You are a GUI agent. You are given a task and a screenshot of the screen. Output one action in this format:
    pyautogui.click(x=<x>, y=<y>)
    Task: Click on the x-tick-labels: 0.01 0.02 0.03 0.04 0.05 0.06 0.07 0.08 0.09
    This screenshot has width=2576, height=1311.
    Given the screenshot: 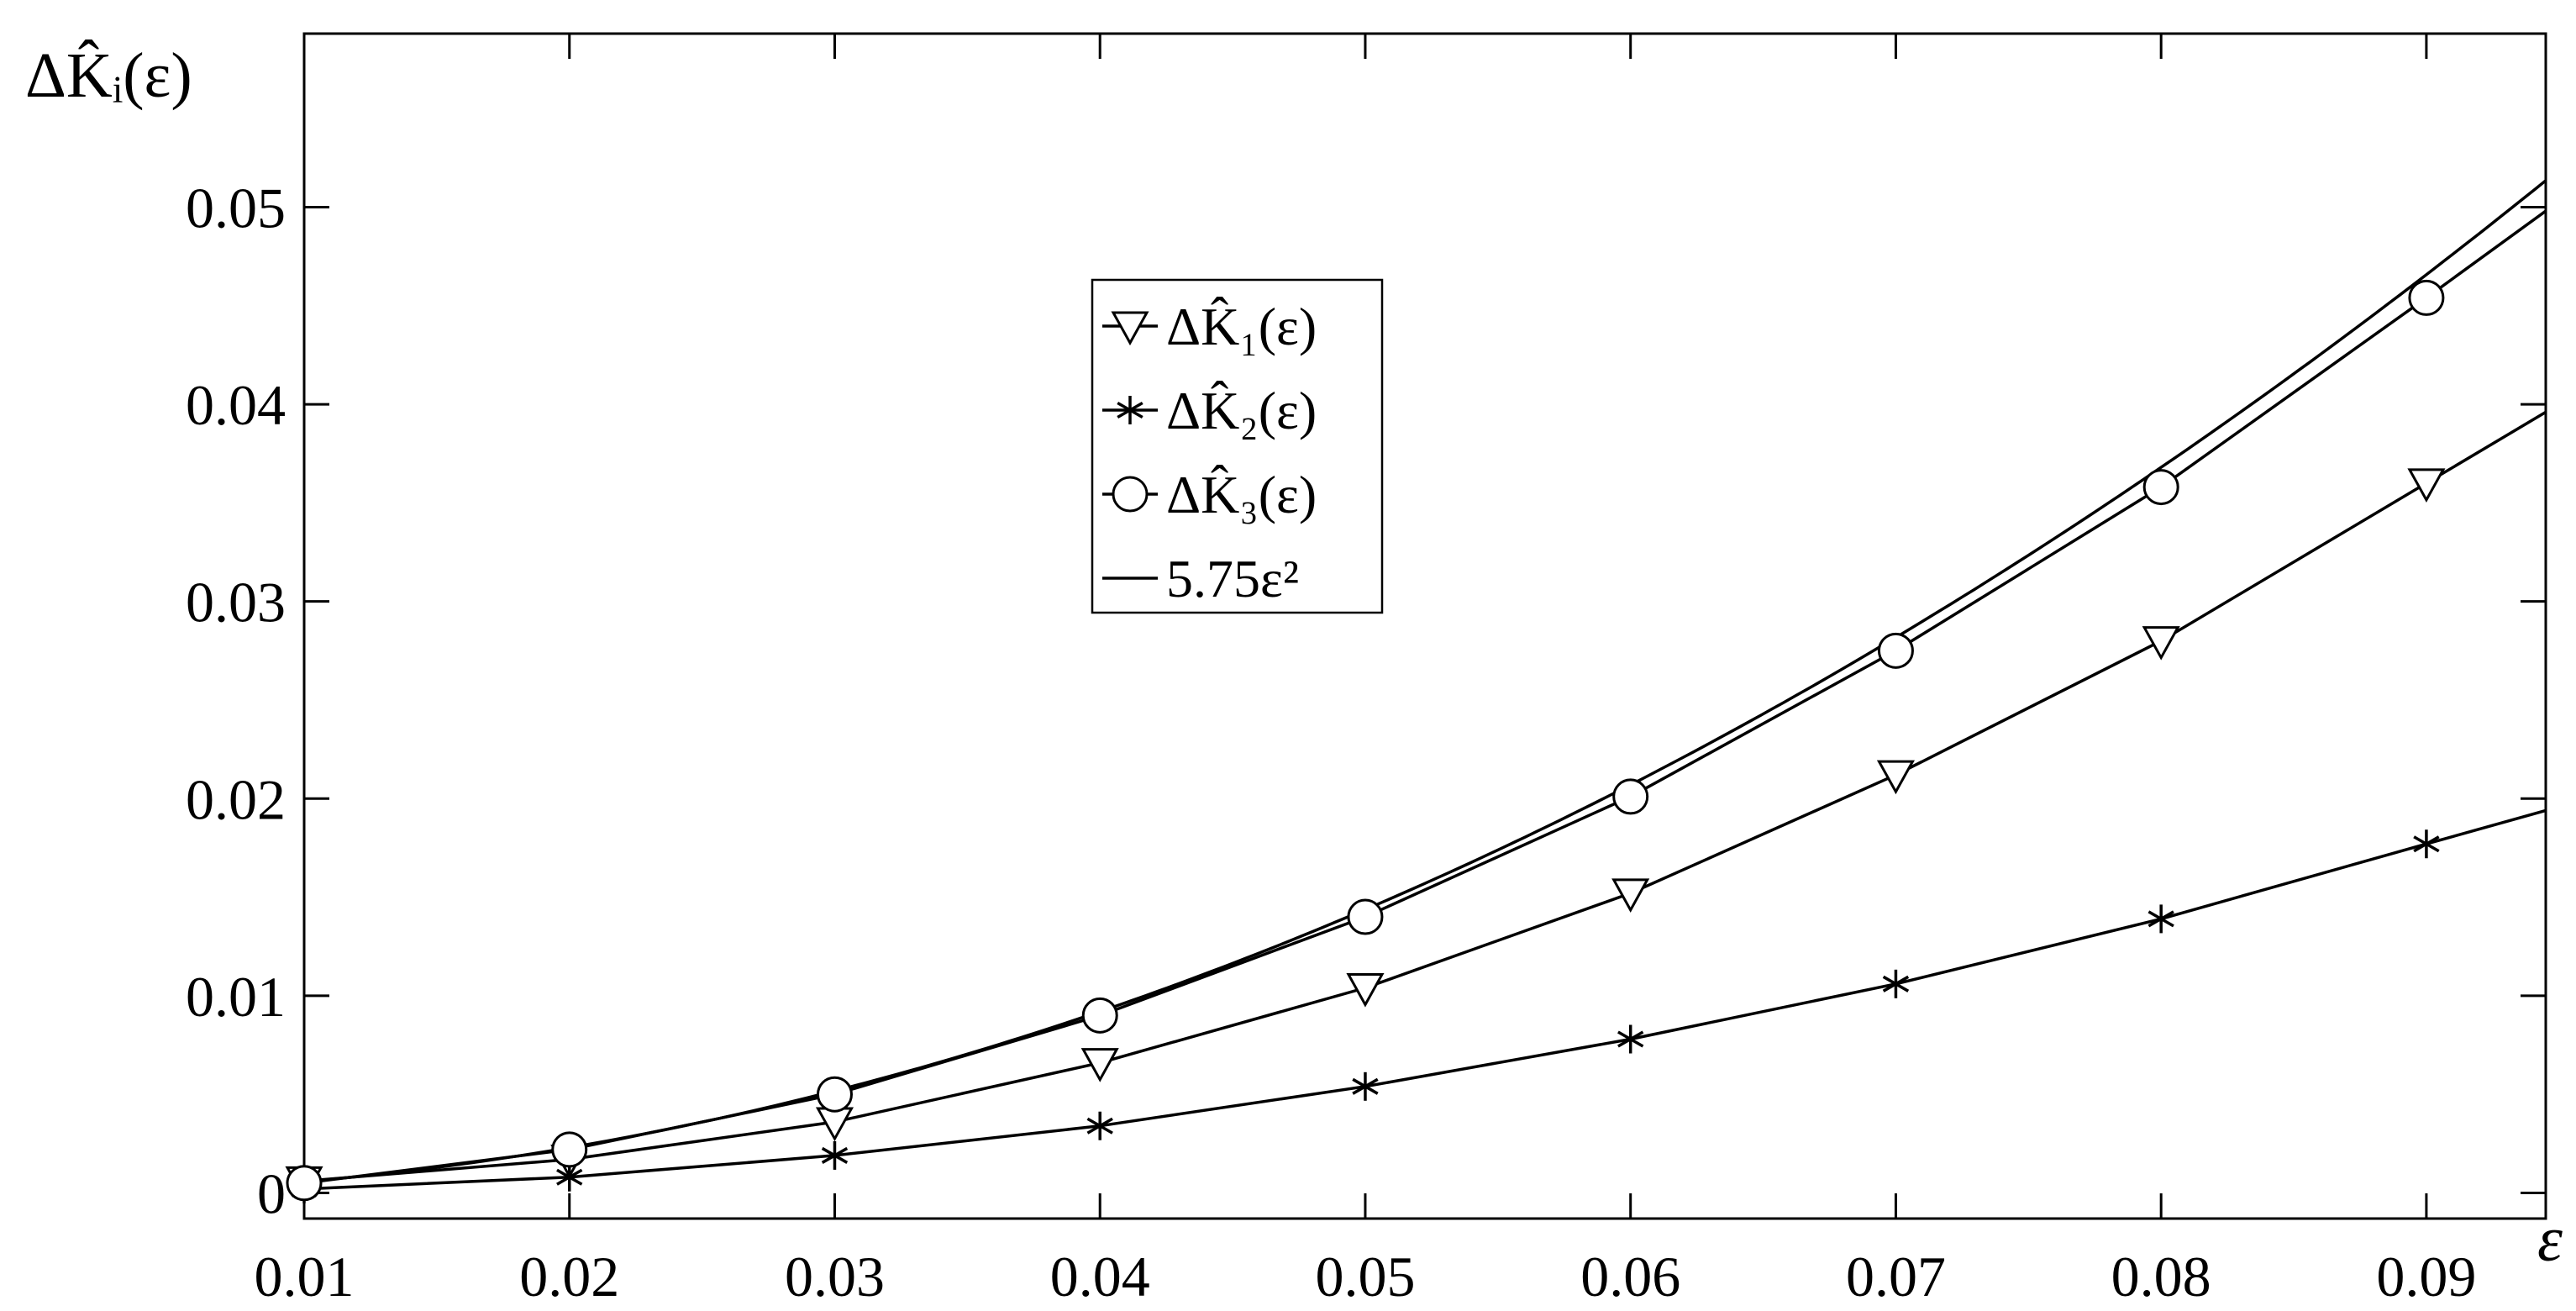 What is the action you would take?
    pyautogui.click(x=1366, y=1276)
    